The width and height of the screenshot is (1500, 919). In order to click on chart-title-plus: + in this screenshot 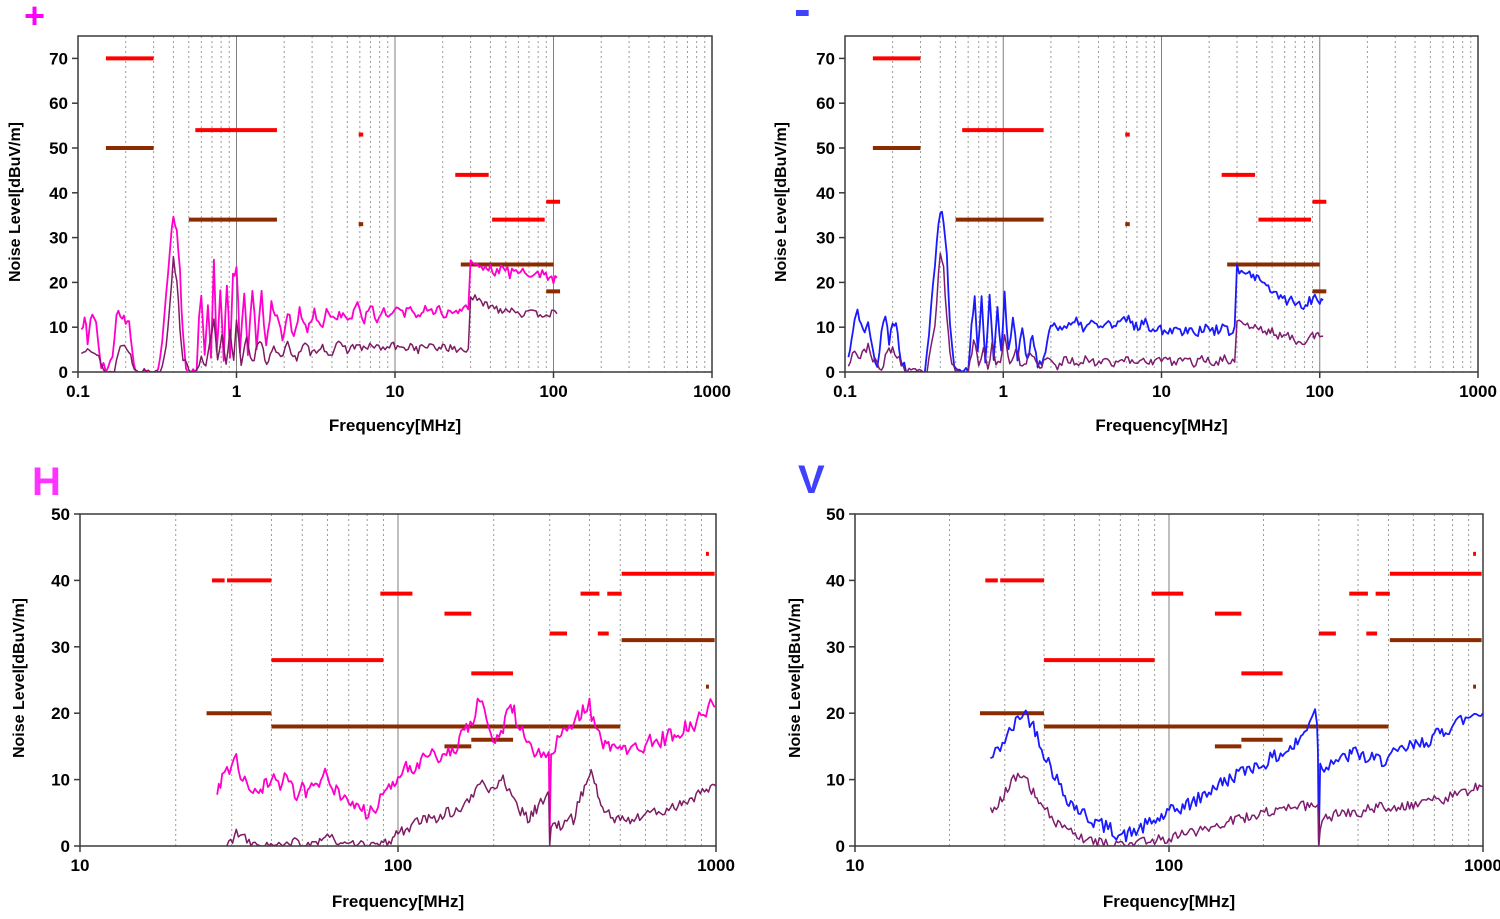, I will do `click(35, 18)`.